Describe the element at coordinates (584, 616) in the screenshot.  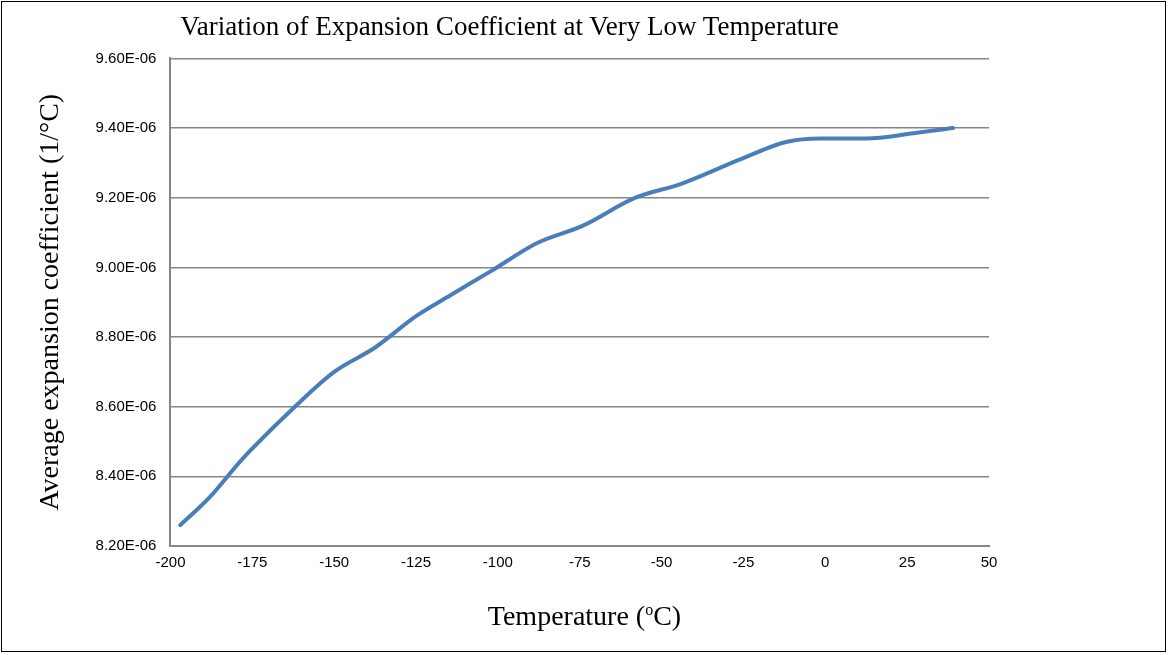
I see `x-axis-title: Temperature ($^{o}$C)` at that location.